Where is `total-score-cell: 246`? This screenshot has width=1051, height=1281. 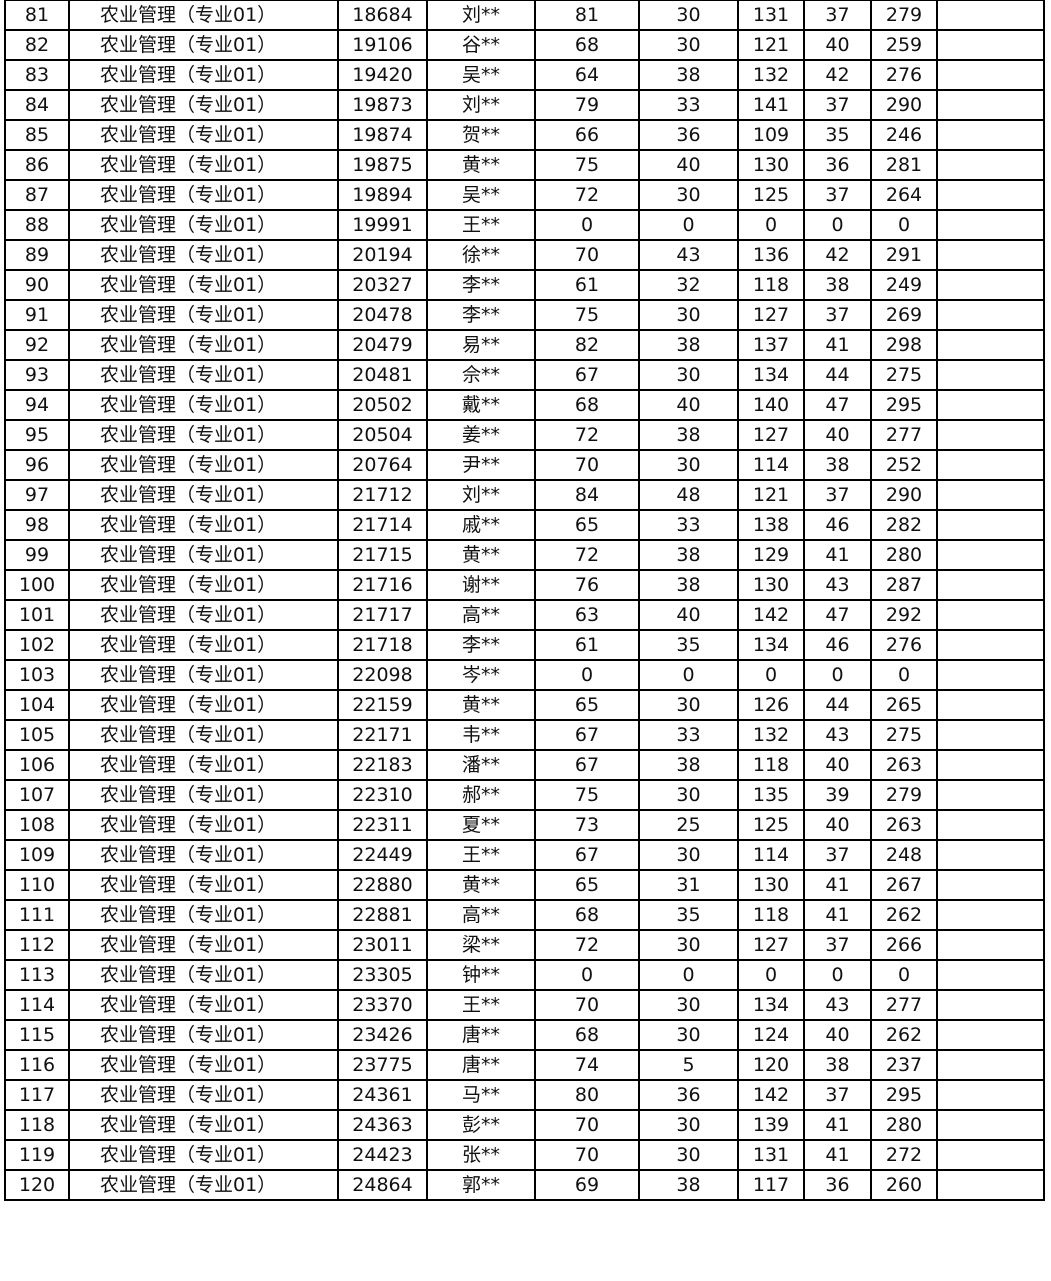 total-score-cell: 246 is located at coordinates (904, 135).